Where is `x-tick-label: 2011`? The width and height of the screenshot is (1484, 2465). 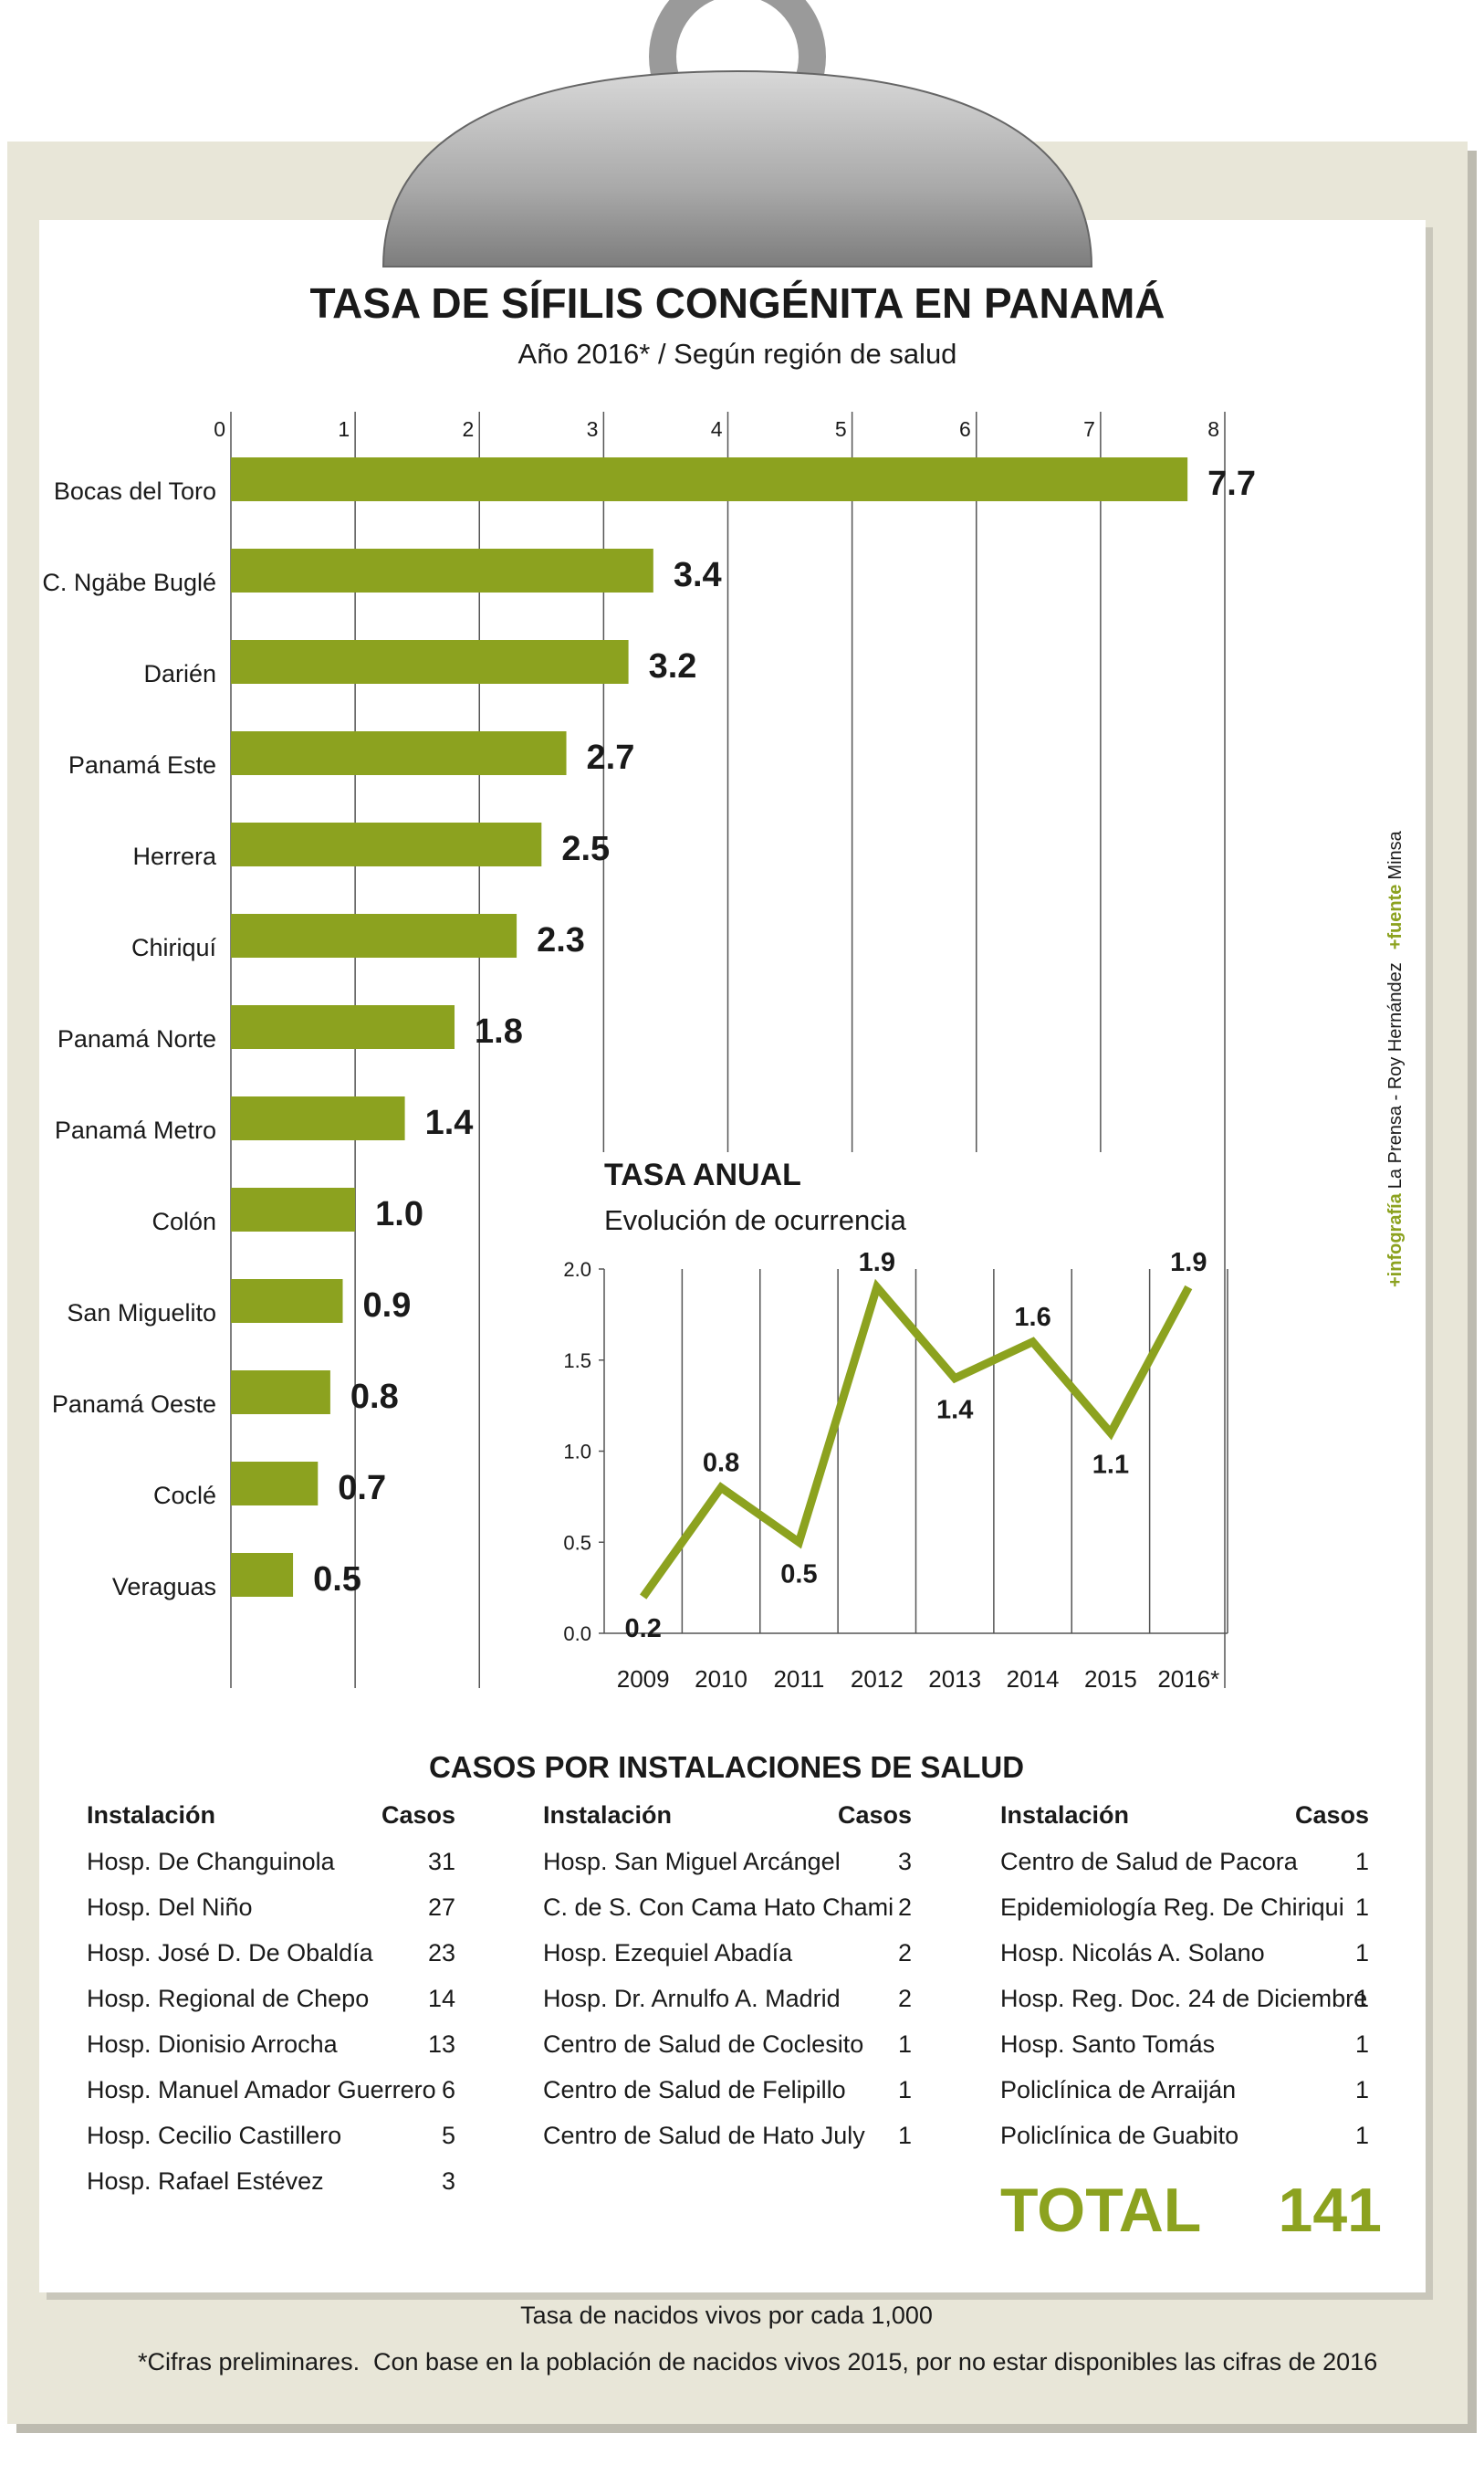
x-tick-label: 2011 is located at coordinates (798, 1679).